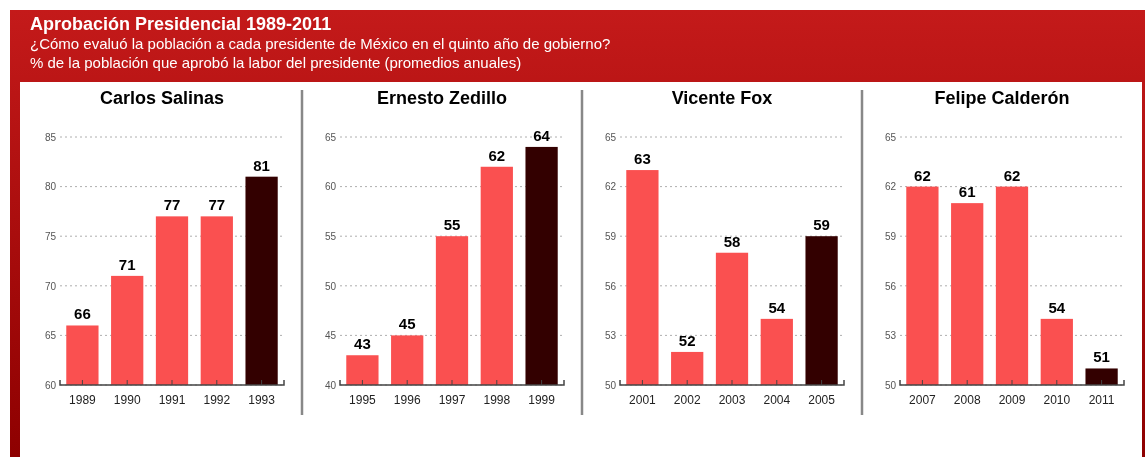  What do you see at coordinates (83, 399) in the screenshot?
I see `x-tick-label: 1989` at bounding box center [83, 399].